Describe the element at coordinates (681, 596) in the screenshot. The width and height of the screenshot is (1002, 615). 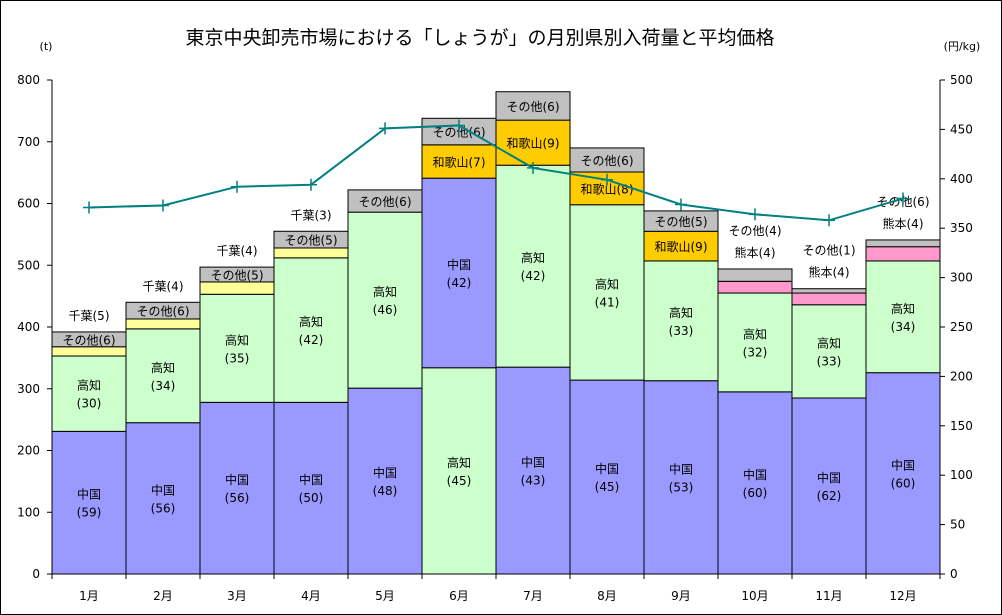
I see `x-tick-label: 9月` at that location.